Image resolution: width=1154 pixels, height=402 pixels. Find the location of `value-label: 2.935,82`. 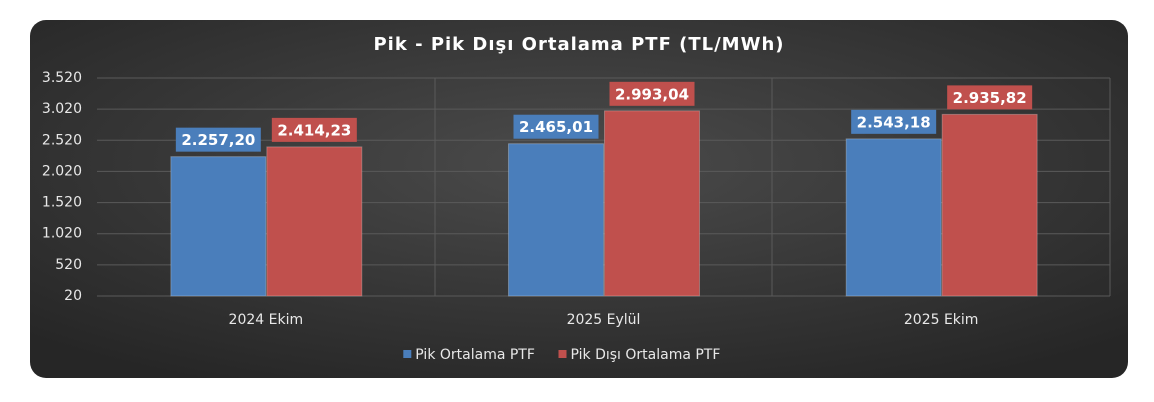

value-label: 2.935,82 is located at coordinates (990, 98).